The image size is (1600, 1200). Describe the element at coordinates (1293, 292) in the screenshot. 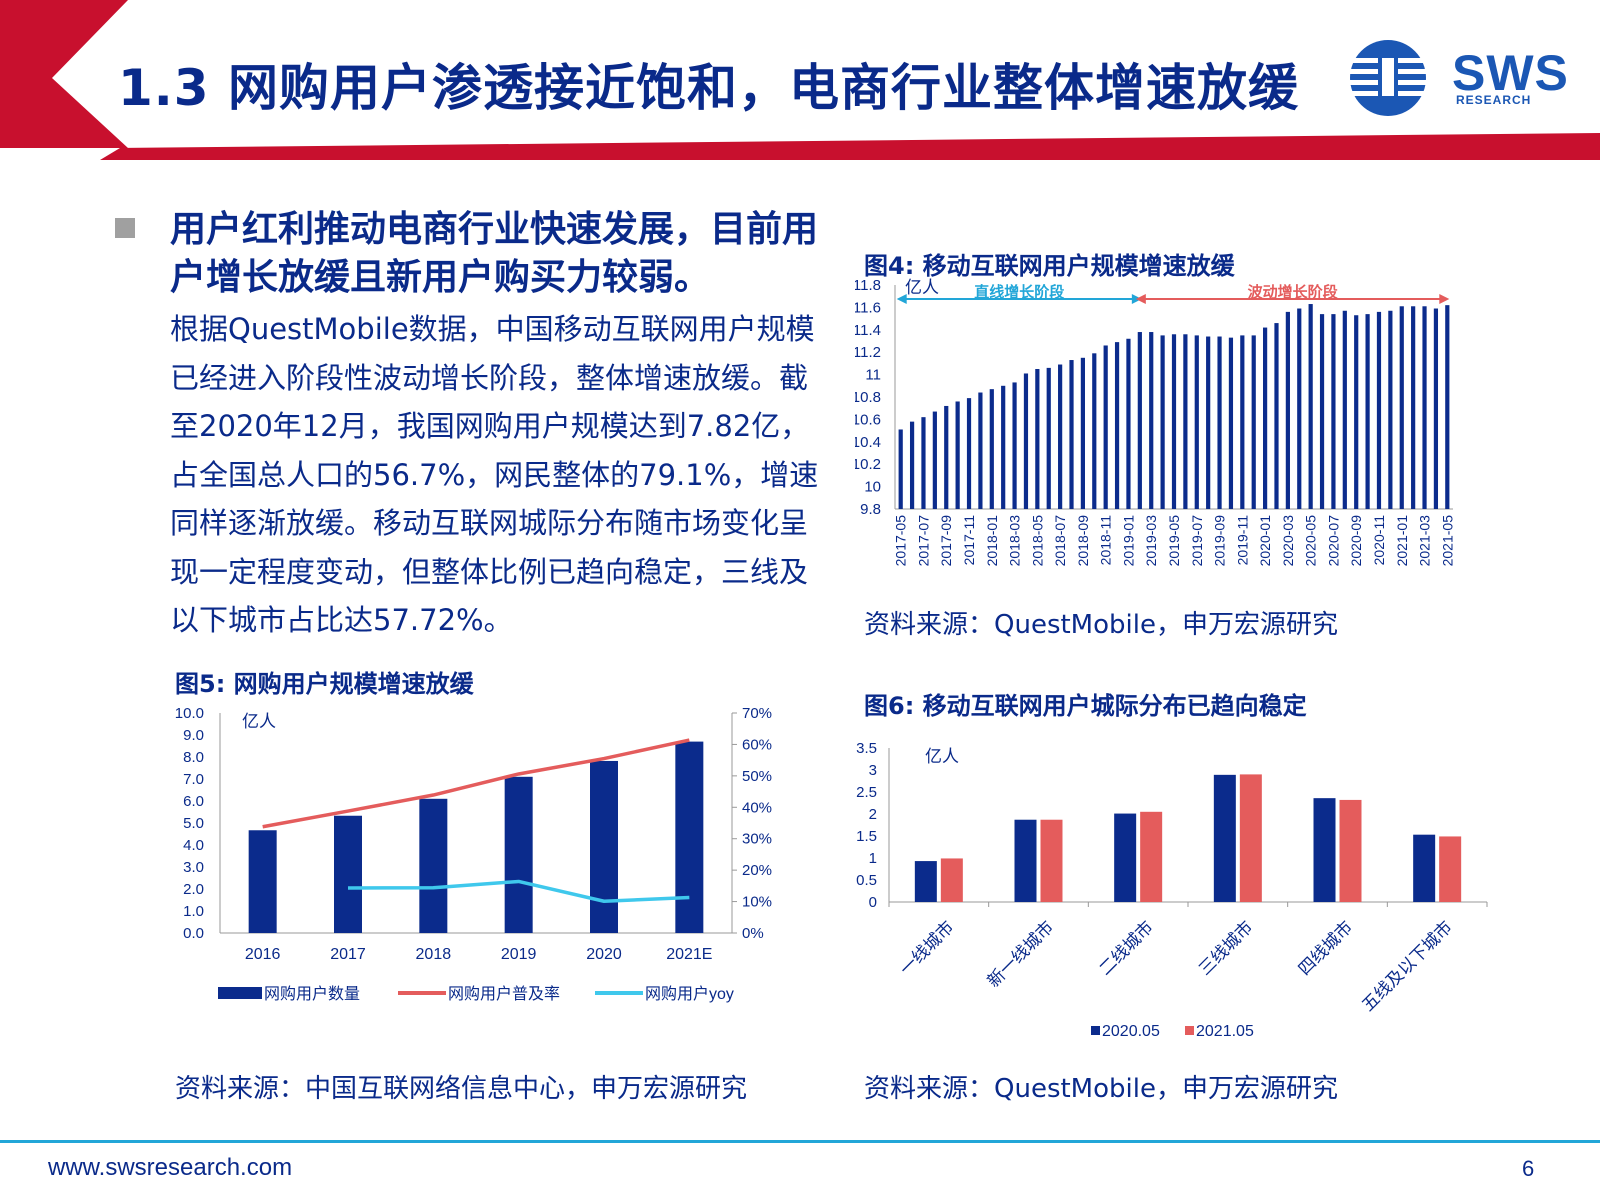

I see `fig4-annotation-label: 波动增长阶段` at that location.